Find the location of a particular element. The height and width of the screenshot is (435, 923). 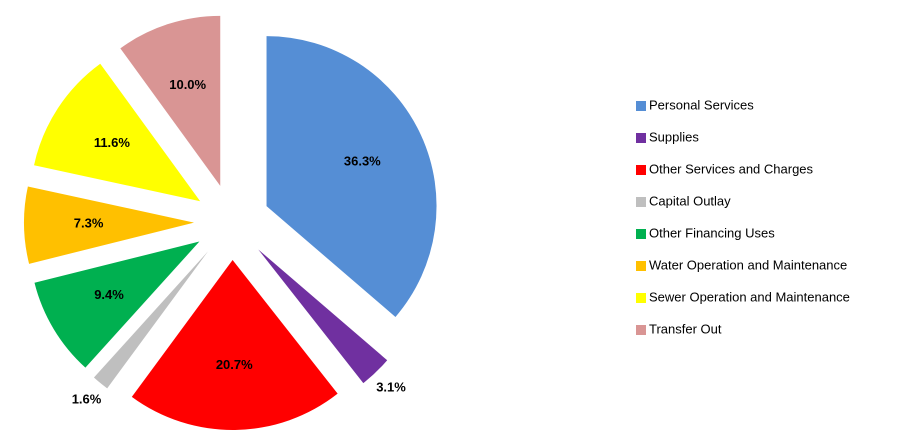

data-label: 10.0% is located at coordinates (187, 84).